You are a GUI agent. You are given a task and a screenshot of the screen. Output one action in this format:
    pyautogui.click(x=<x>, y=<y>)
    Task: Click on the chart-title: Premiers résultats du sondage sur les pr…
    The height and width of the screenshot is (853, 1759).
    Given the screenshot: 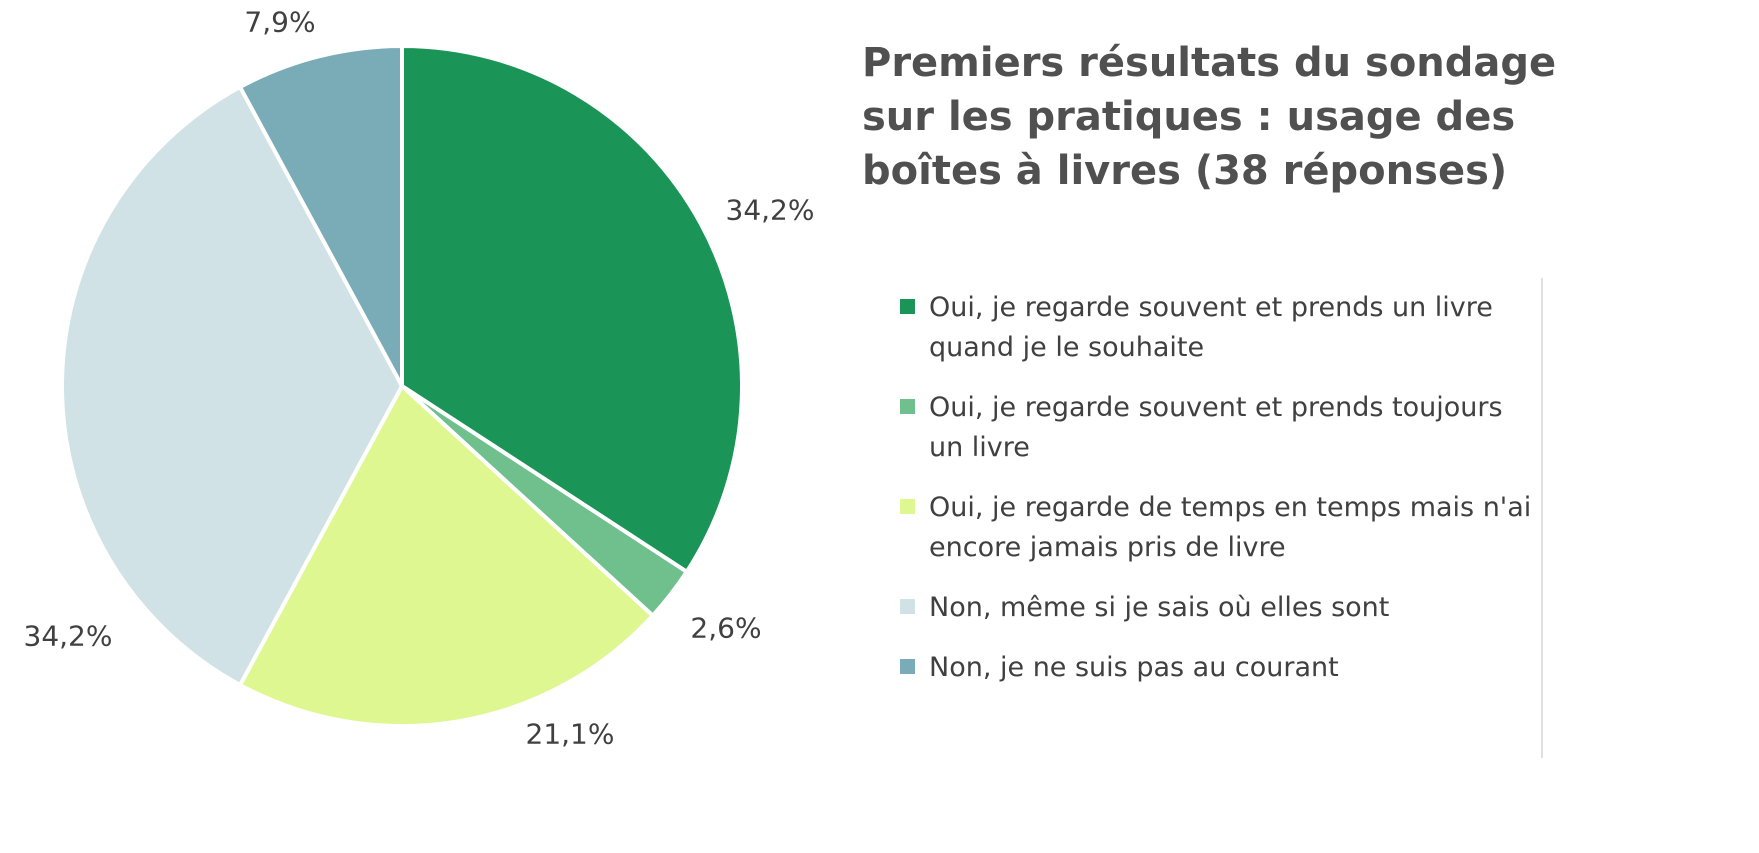 What is the action you would take?
    pyautogui.click(x=1209, y=117)
    